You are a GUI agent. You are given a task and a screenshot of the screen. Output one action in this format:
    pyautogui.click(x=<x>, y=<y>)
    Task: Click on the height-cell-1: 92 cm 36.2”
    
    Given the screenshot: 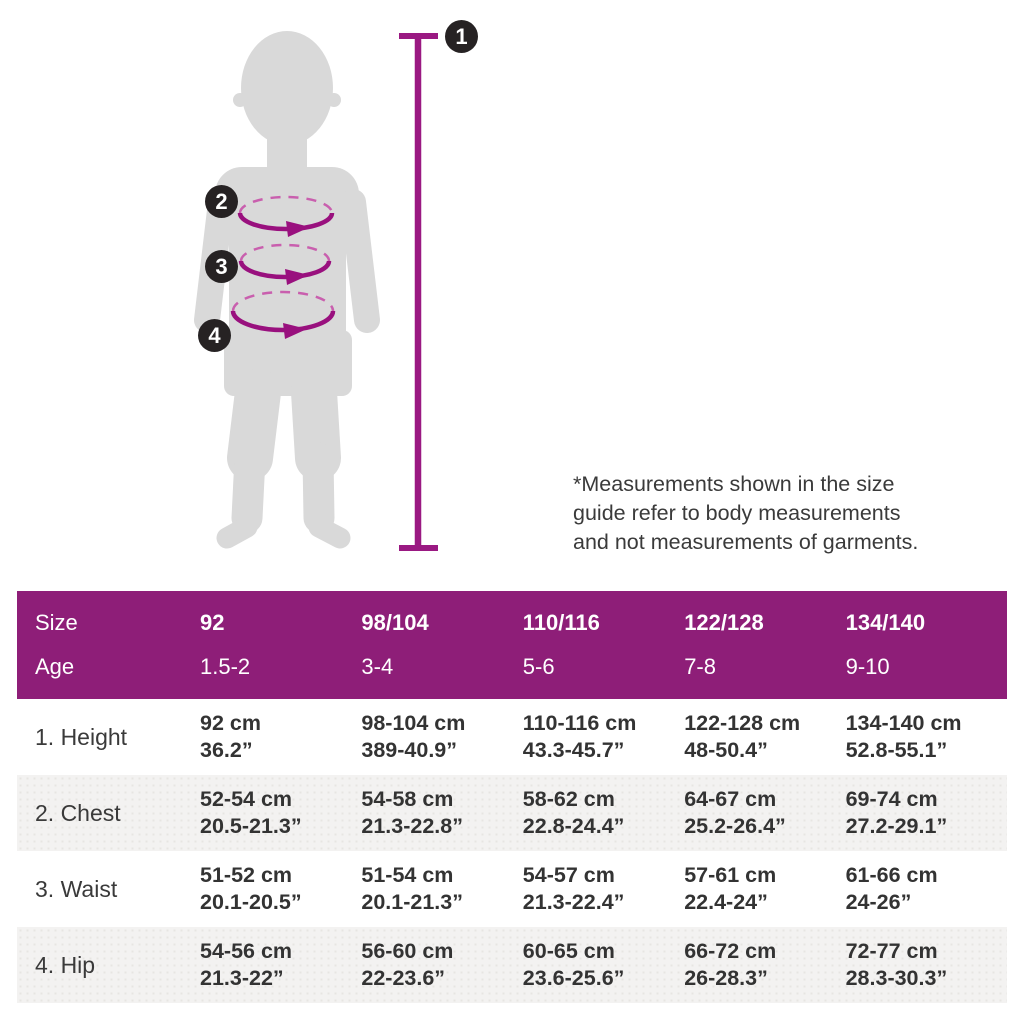 What is the action you would take?
    pyautogui.click(x=230, y=736)
    